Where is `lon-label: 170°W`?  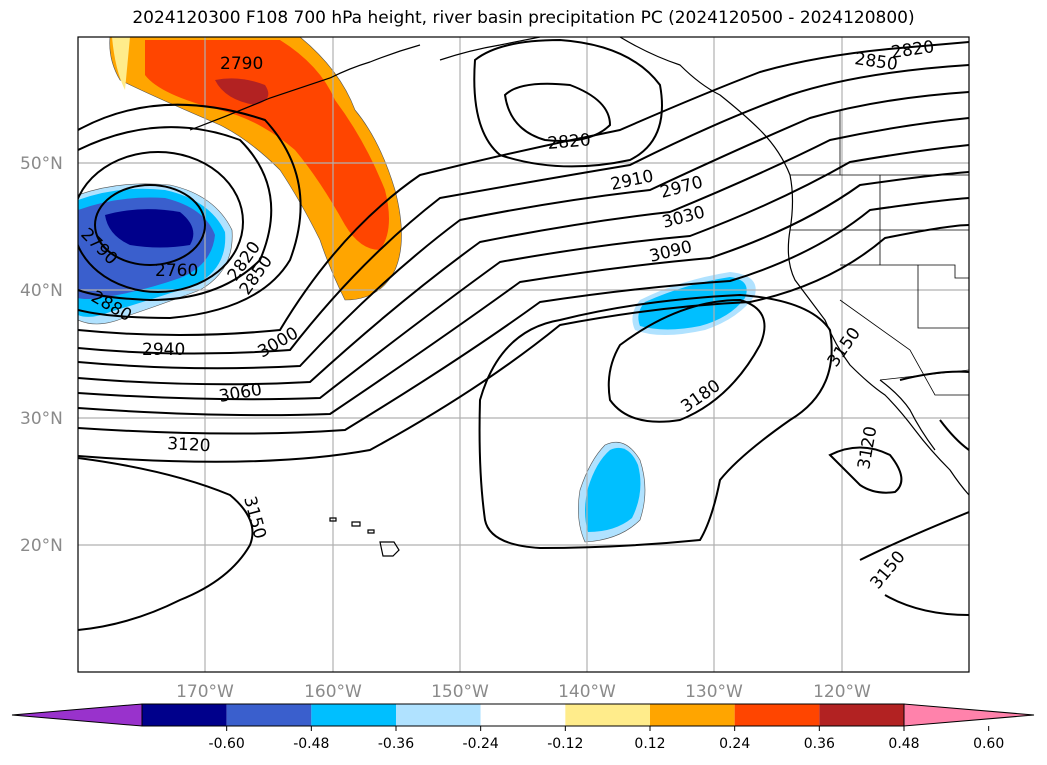 lon-label: 170°W is located at coordinates (205, 692).